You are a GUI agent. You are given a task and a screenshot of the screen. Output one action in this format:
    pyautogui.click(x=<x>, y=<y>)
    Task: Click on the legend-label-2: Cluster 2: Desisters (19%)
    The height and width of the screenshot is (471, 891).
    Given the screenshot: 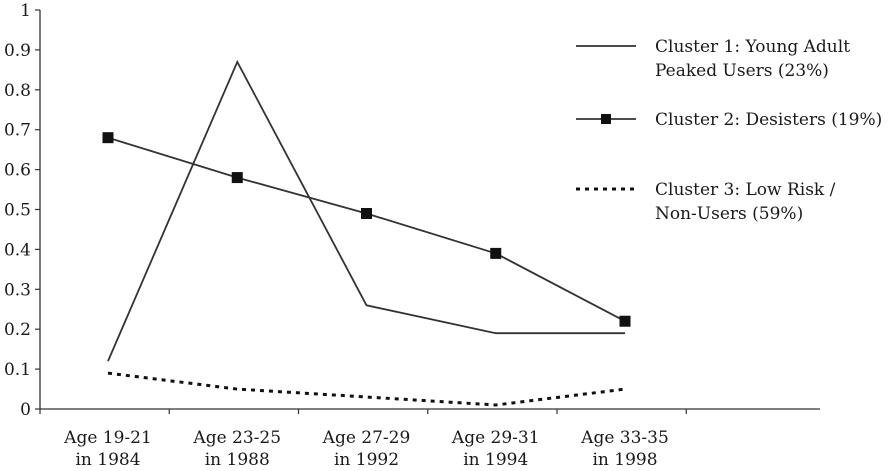 What is the action you would take?
    pyautogui.click(x=768, y=120)
    